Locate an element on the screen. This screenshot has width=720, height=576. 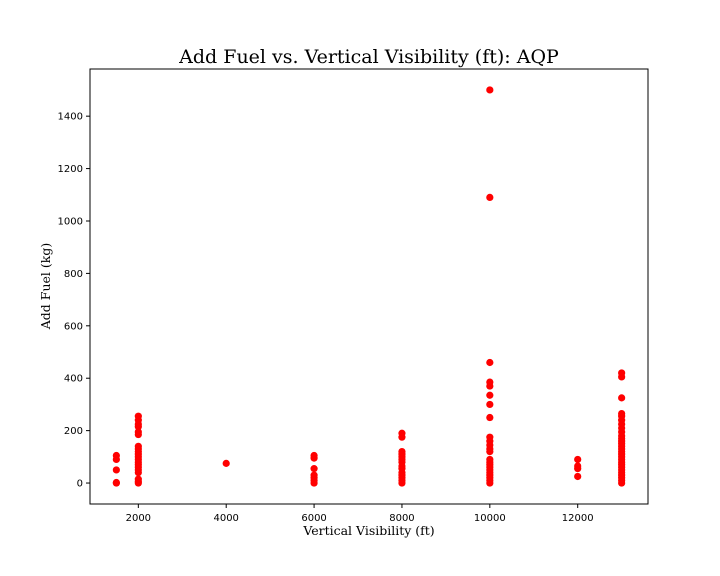
y-tick-label: 200 is located at coordinates (73, 431).